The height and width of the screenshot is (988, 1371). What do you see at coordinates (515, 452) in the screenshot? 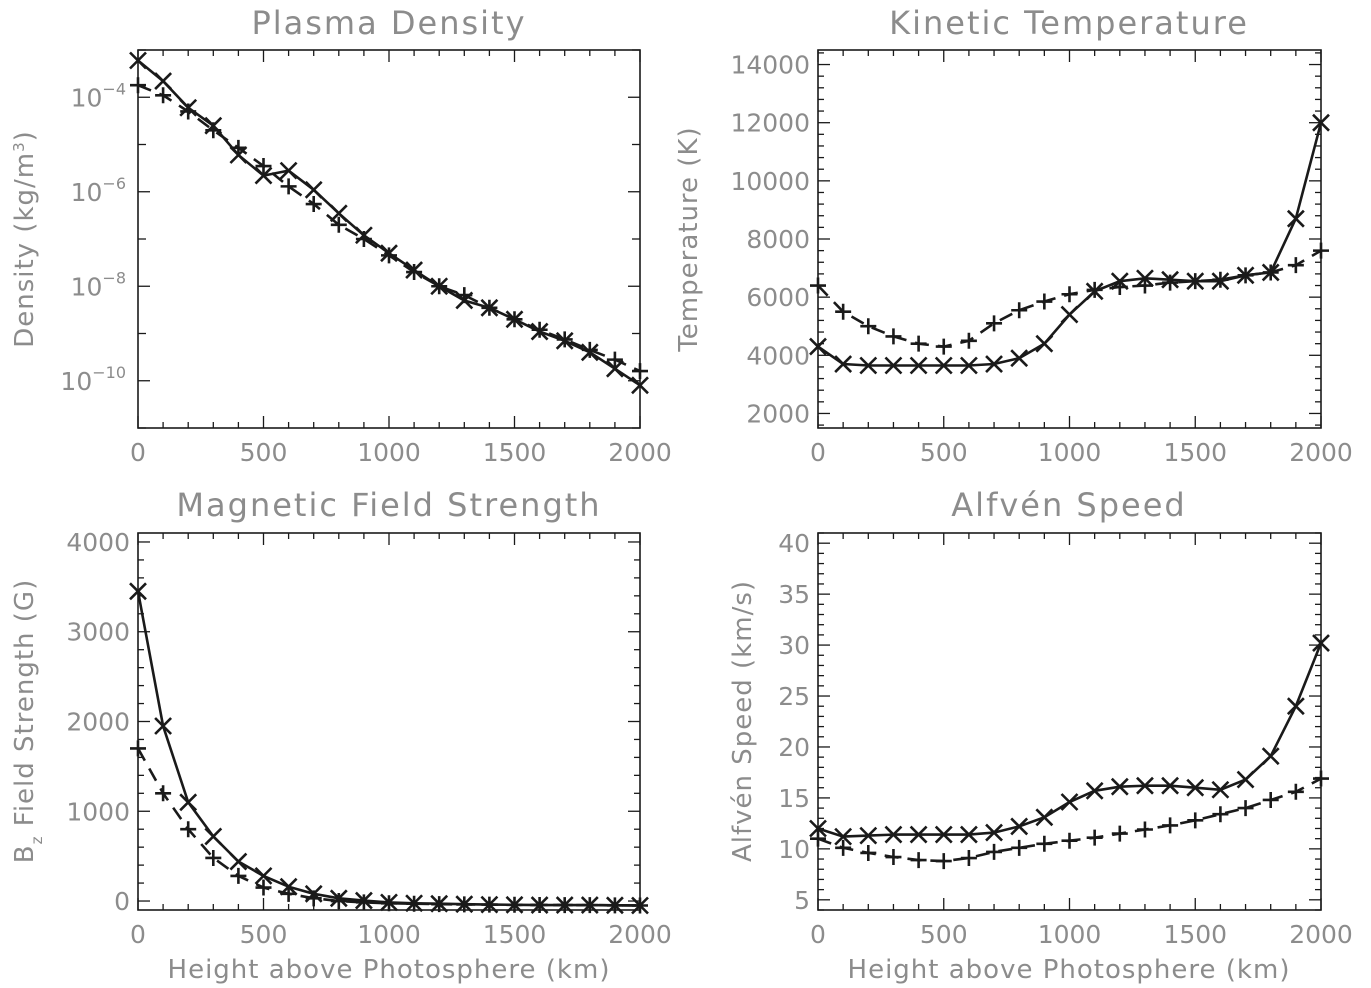
I see `x-tick-label: 1500` at bounding box center [515, 452].